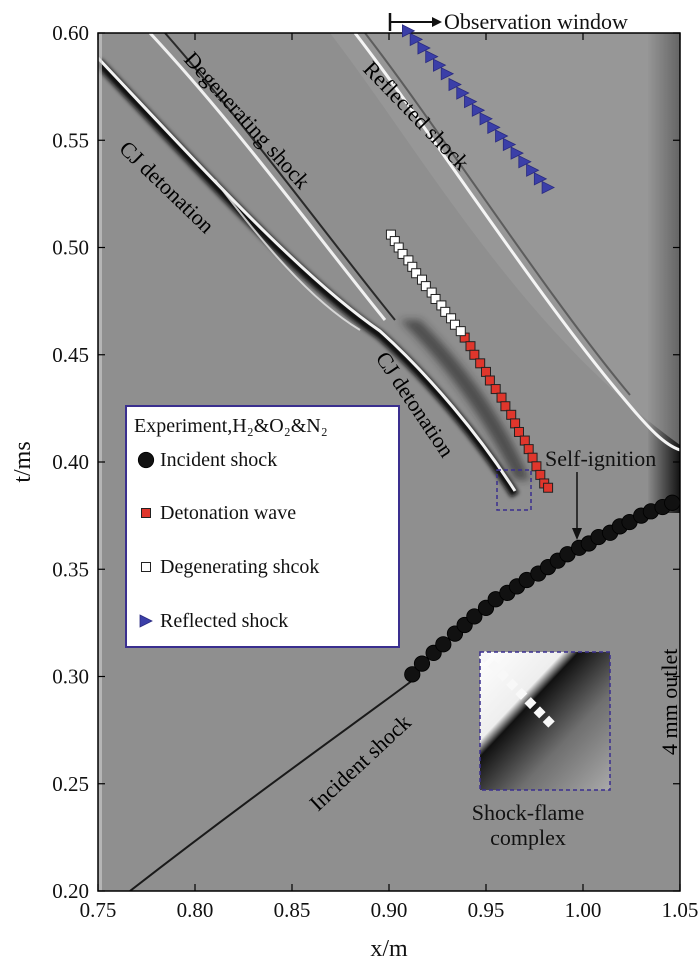 The image size is (700, 968). What do you see at coordinates (536, 21) in the screenshot?
I see `observation-window-label: Observation window` at bounding box center [536, 21].